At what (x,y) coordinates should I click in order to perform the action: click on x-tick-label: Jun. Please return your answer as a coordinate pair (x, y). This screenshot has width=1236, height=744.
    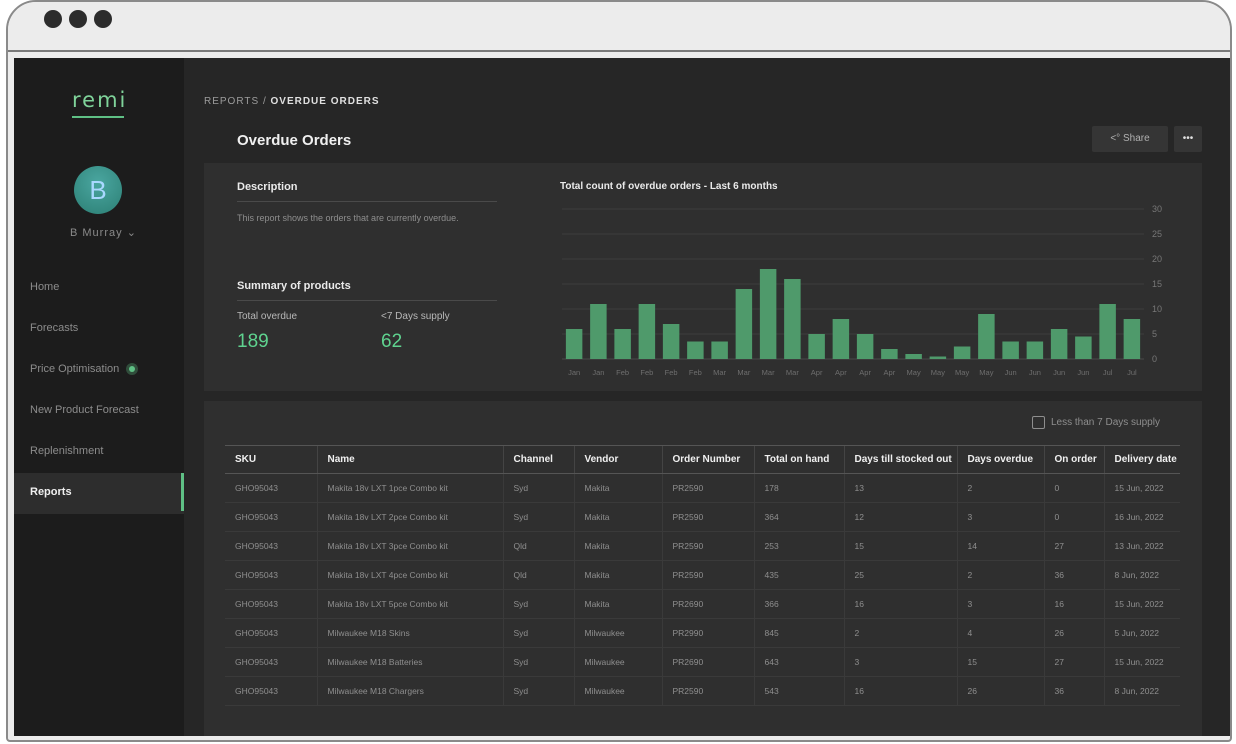
    Looking at the image, I should click on (1011, 372).